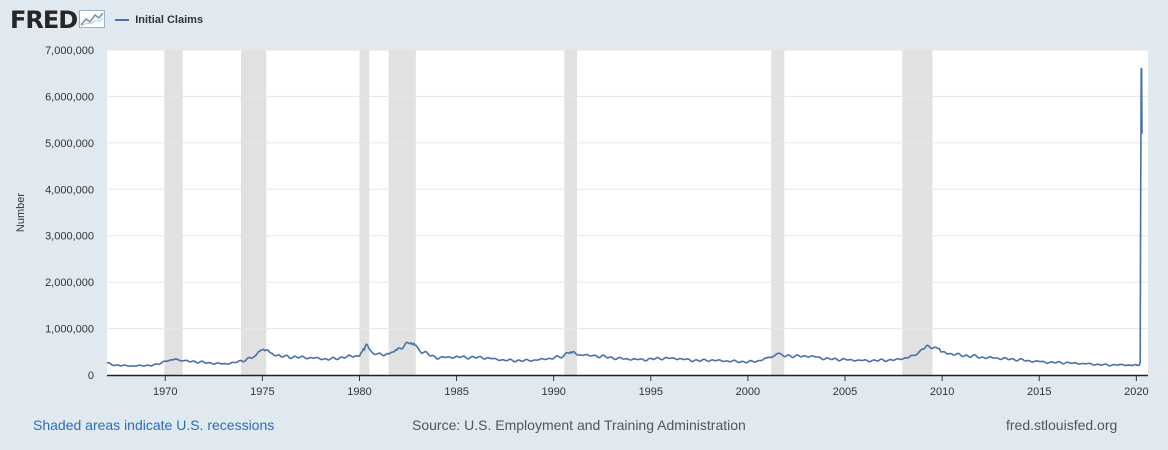  I want to click on y-tick-label: 7,000,000, so click(69, 51).